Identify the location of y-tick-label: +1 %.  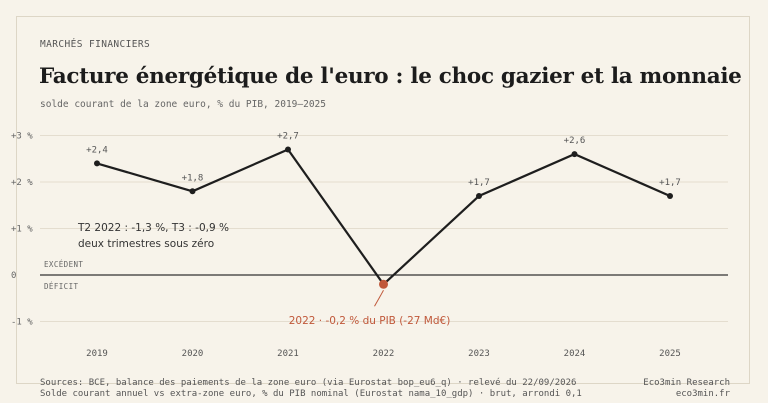
(22, 230).